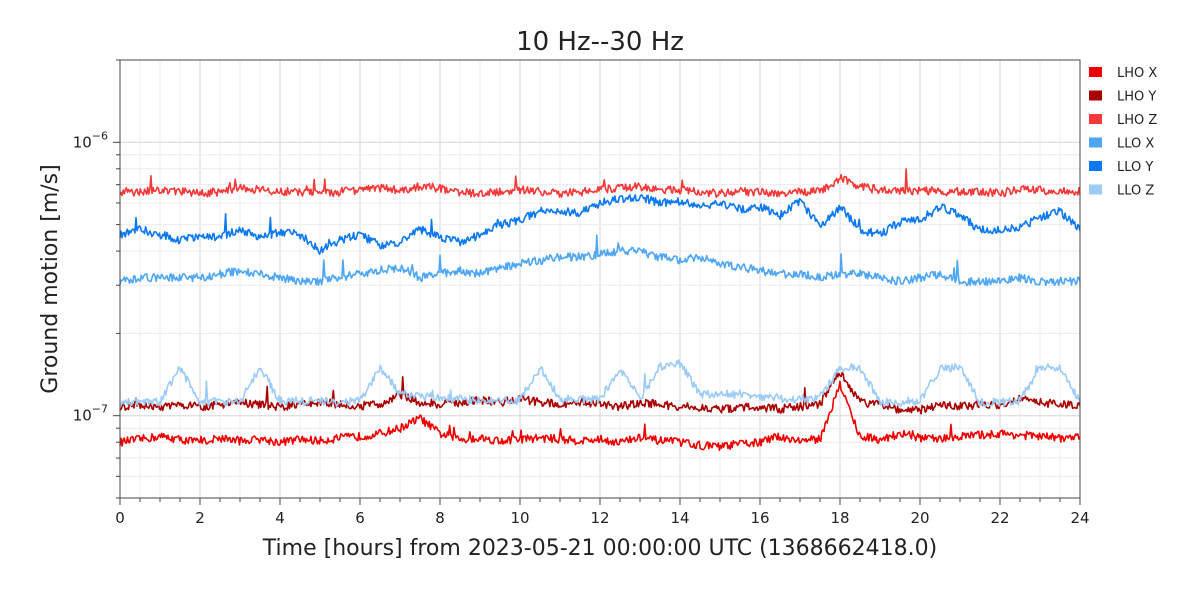 This screenshot has height=600, width=1200. What do you see at coordinates (599, 518) in the screenshot?
I see `x-tick-label: 12` at bounding box center [599, 518].